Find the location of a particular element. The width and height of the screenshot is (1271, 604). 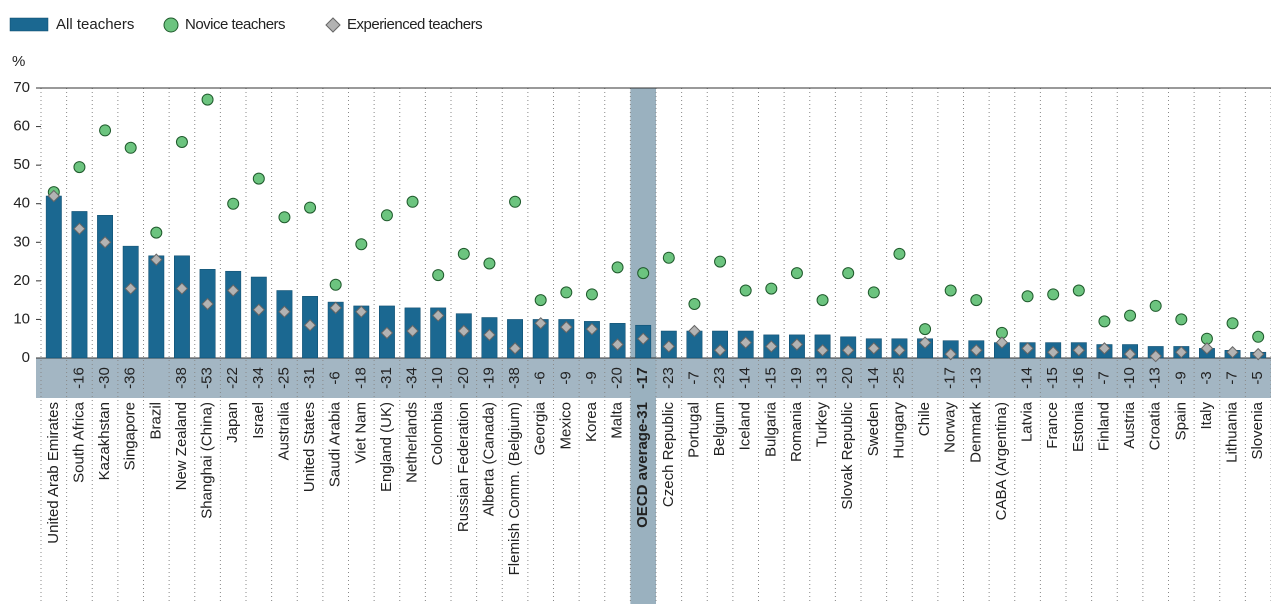

x-tick-label: Spain is located at coordinates (1180, 421).